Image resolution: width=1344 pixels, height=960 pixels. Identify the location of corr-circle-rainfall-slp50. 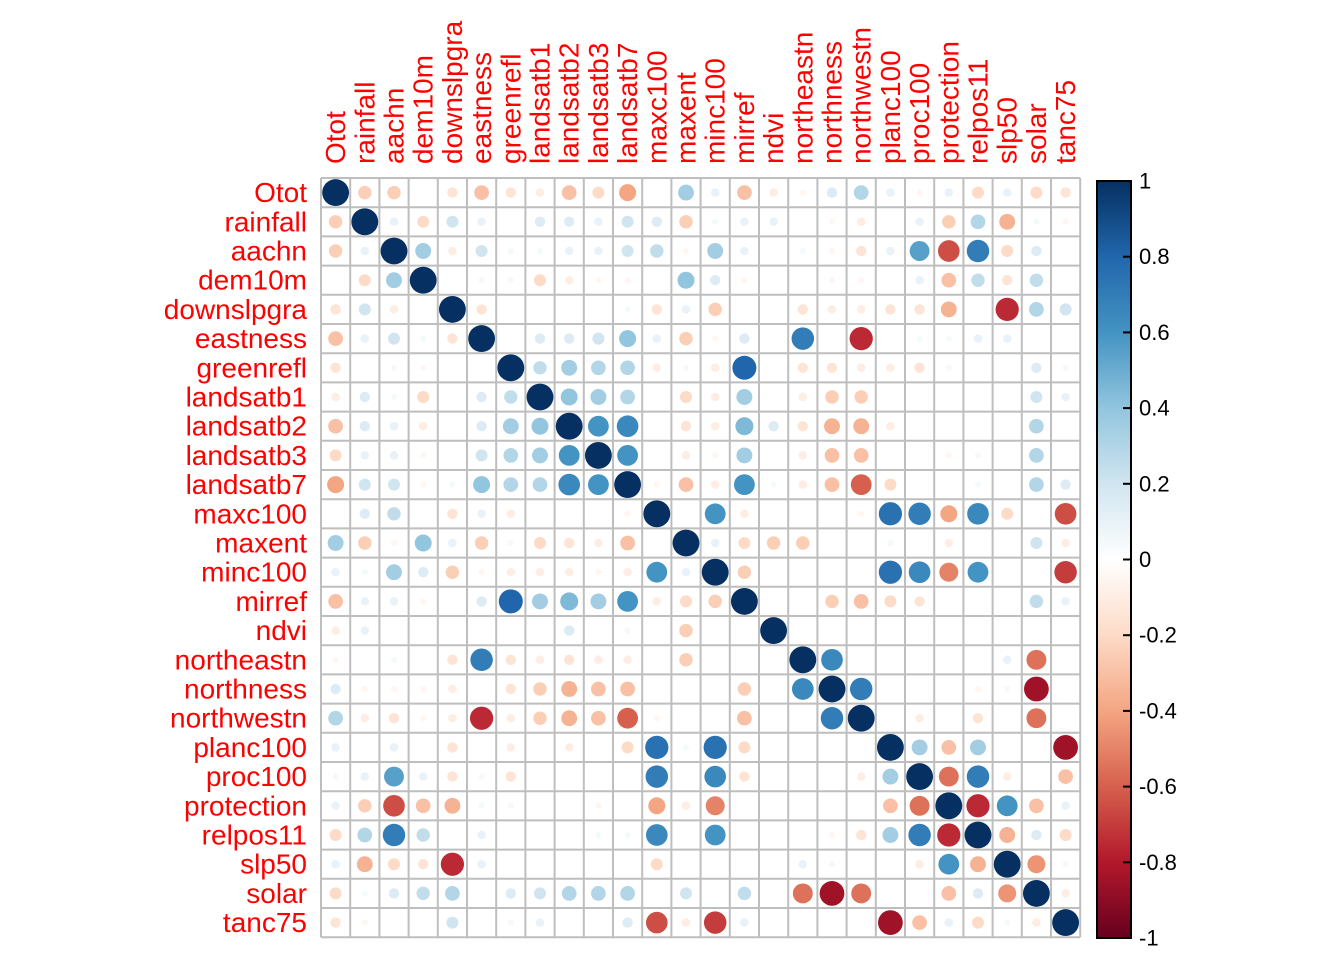
(1007, 221).